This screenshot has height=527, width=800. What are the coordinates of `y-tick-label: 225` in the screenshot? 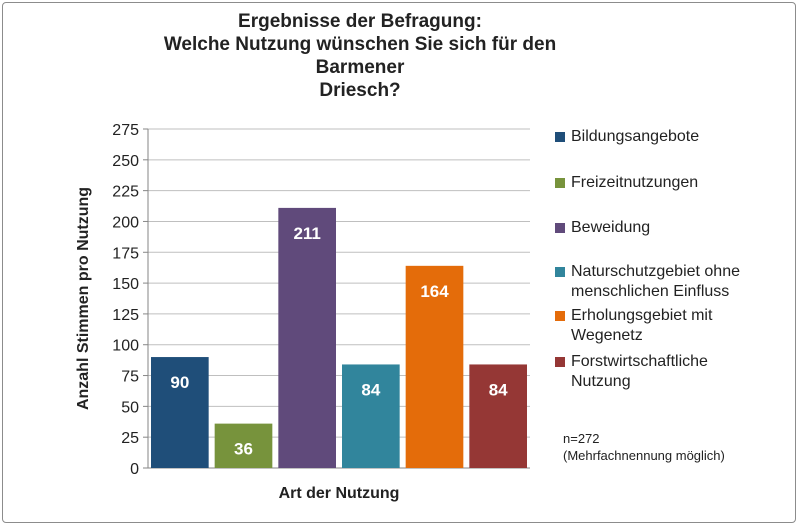 It's located at (125, 192).